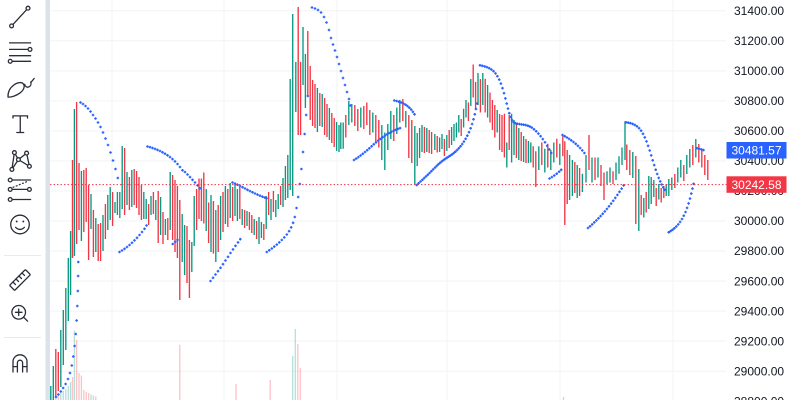 This screenshot has width=792, height=400. What do you see at coordinates (759, 341) in the screenshot?
I see `svg-text: 29200.00` at bounding box center [759, 341].